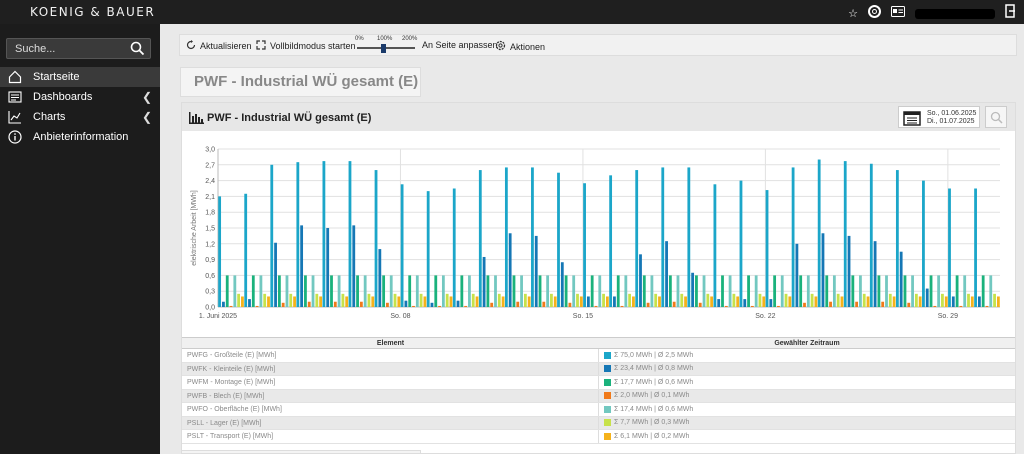  What do you see at coordinates (654, 409) in the screenshot?
I see `summary-value: Σ 17,4 MWh | Ø 0,6 MWh` at bounding box center [654, 409].